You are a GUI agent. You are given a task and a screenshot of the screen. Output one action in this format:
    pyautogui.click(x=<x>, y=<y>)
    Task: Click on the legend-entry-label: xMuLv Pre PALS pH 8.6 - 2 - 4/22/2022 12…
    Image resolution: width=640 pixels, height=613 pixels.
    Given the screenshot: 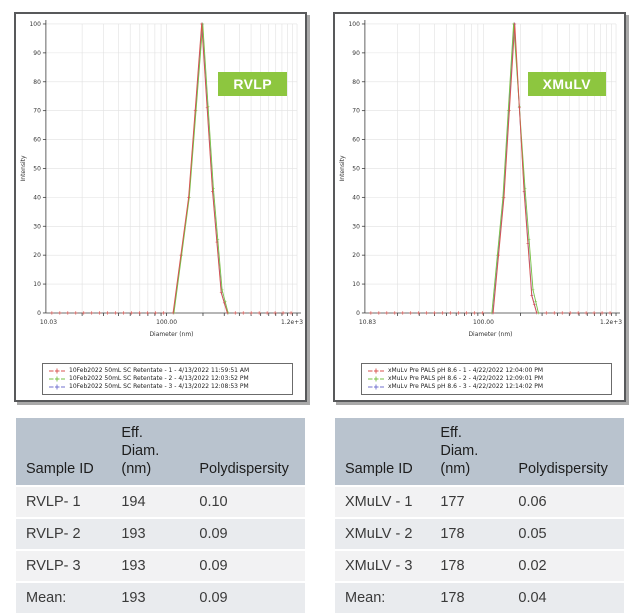 What is the action you would take?
    pyautogui.click(x=466, y=378)
    